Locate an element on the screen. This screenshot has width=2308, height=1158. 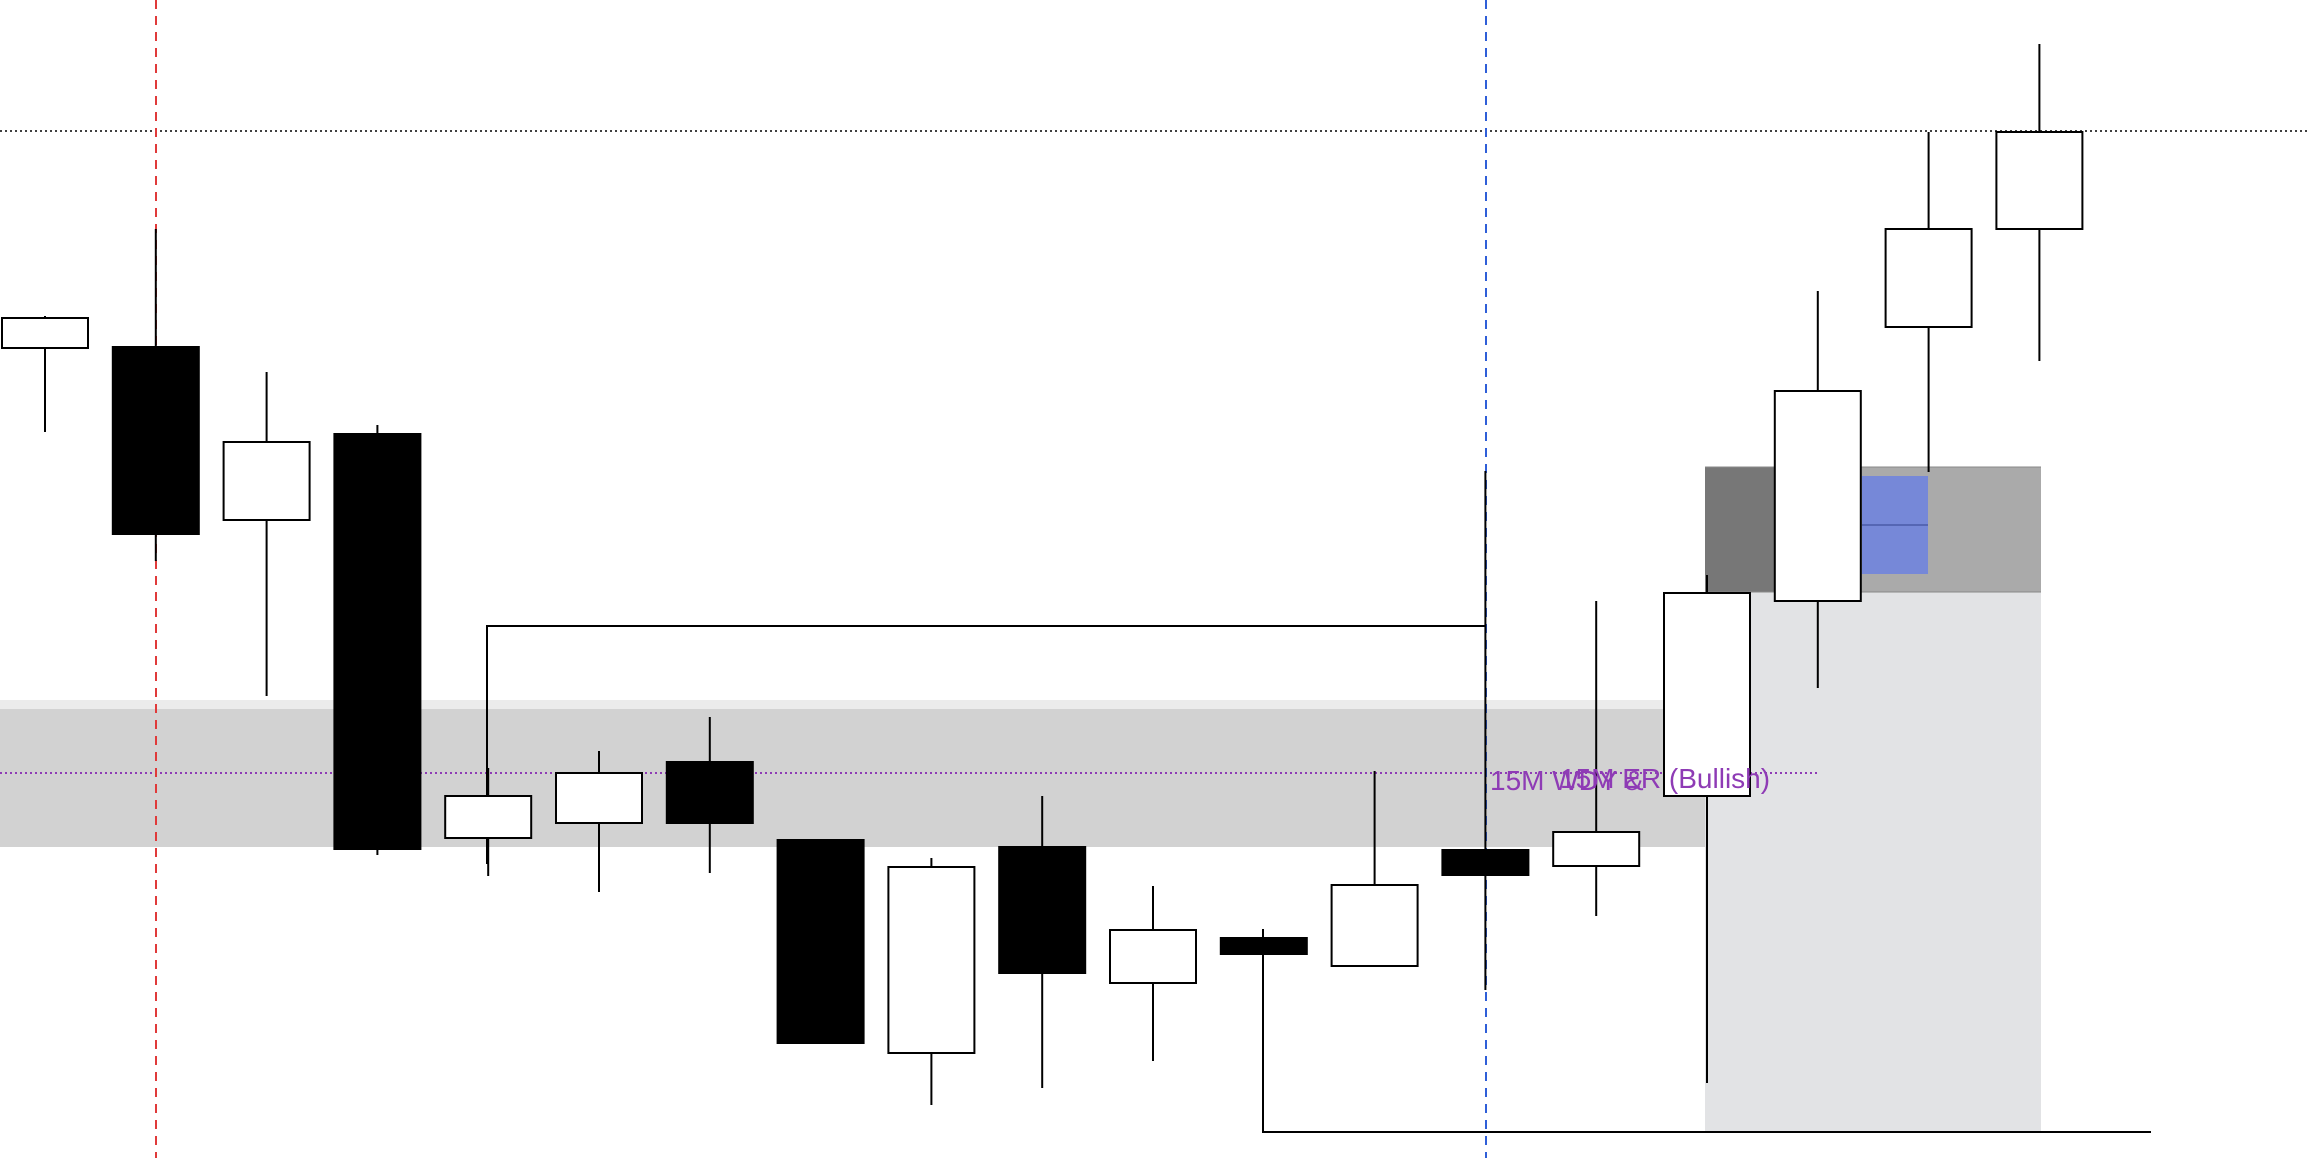
zone-label-b: 15M ER (Bullish) is located at coordinates (1665, 778).